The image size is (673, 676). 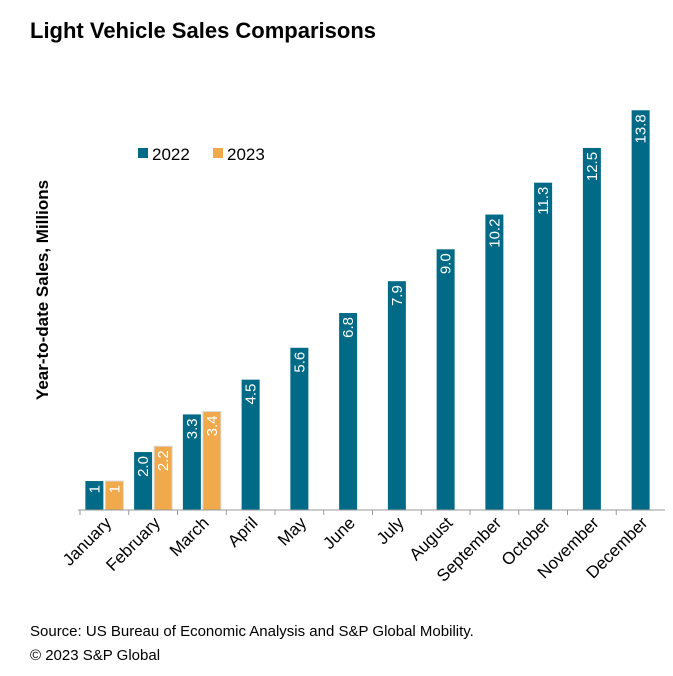 What do you see at coordinates (171, 154) in the screenshot?
I see `legend-label-2022: 2022` at bounding box center [171, 154].